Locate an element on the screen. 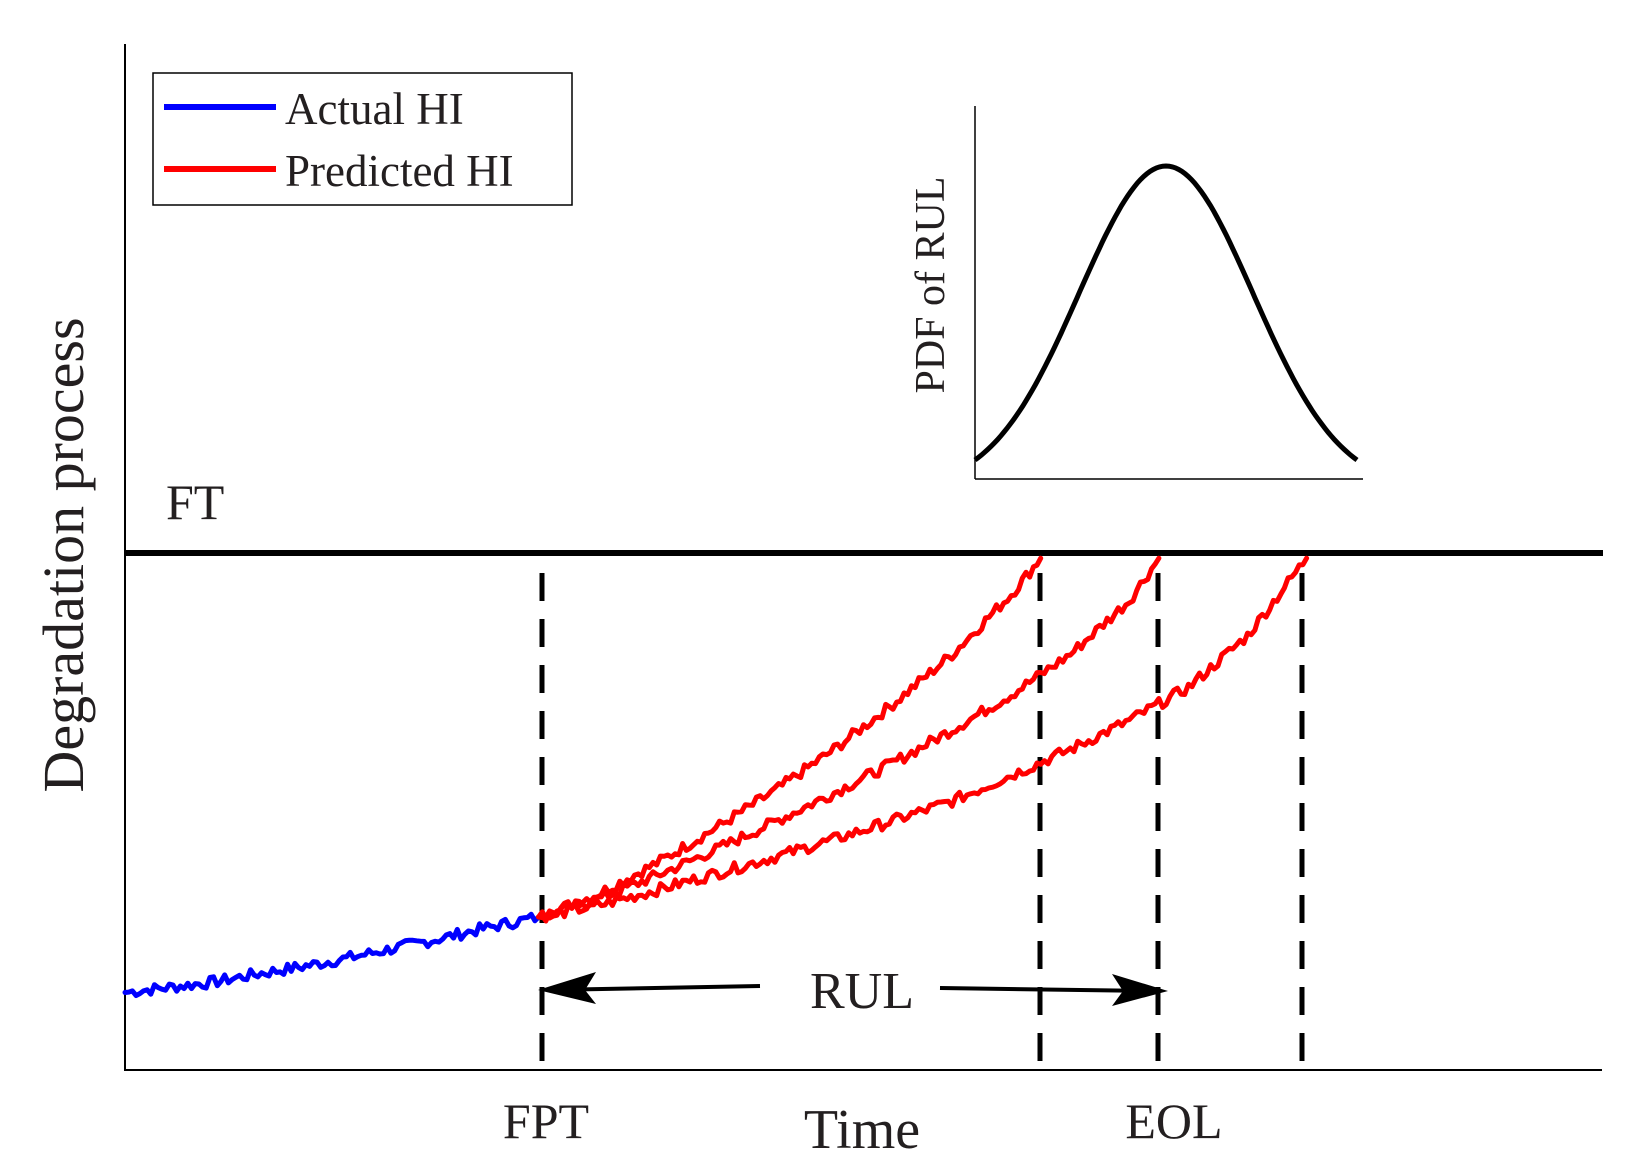 The width and height of the screenshot is (1629, 1173). y-axis-label: Degradation process is located at coordinates (63, 554).